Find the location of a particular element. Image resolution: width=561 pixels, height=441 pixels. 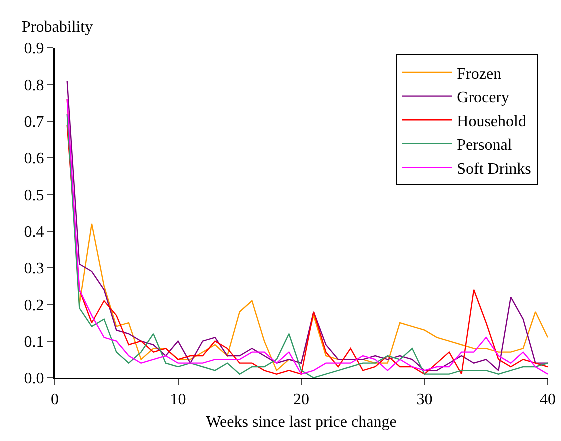

y-tick-label: 0.0 is located at coordinates (34, 379).